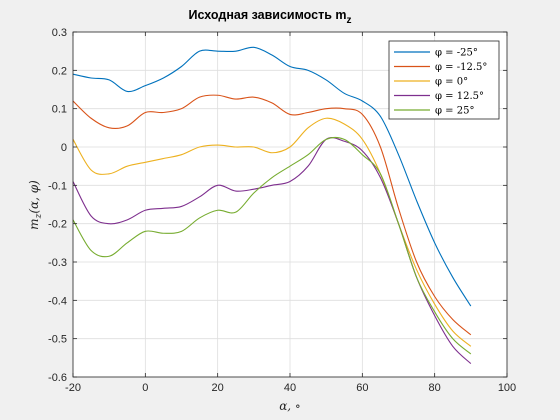 The height and width of the screenshot is (420, 560). Describe the element at coordinates (435, 388) in the screenshot. I see `x-tick-label: 80` at that location.